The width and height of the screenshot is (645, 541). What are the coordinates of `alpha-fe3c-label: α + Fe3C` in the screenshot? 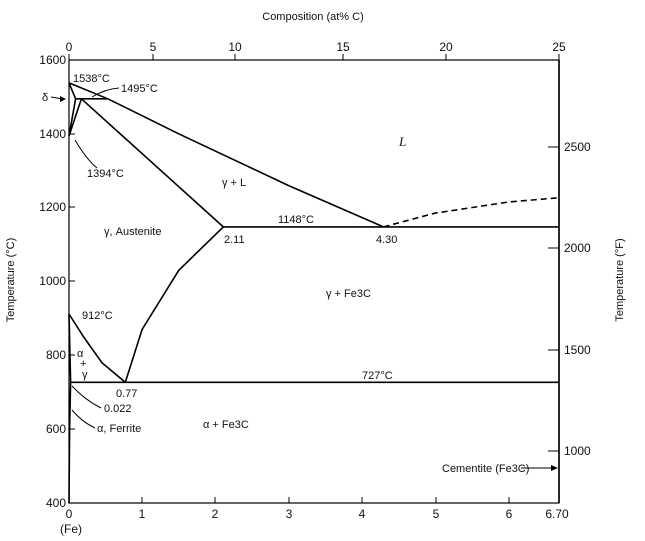 It's located at (226, 425).